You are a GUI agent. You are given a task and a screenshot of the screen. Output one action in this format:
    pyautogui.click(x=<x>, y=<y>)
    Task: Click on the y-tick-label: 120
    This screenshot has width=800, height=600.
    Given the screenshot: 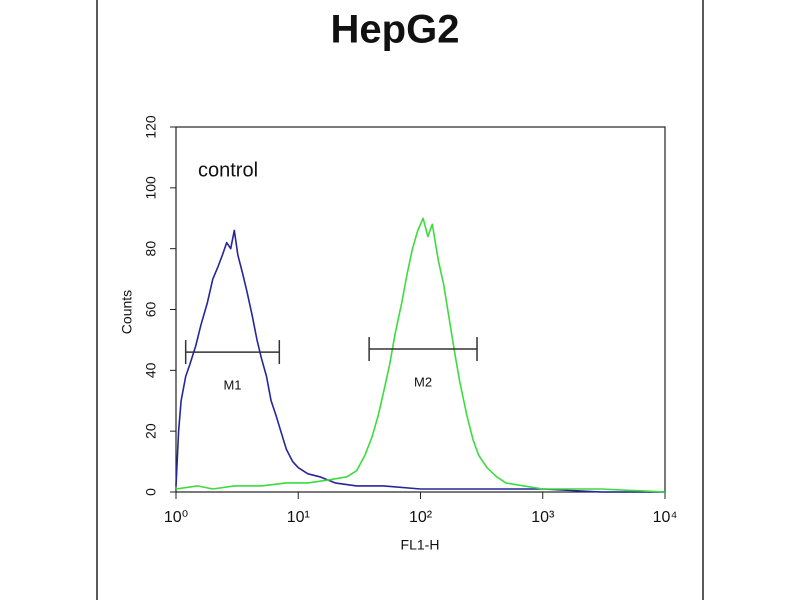 What is the action you would take?
    pyautogui.click(x=151, y=127)
    